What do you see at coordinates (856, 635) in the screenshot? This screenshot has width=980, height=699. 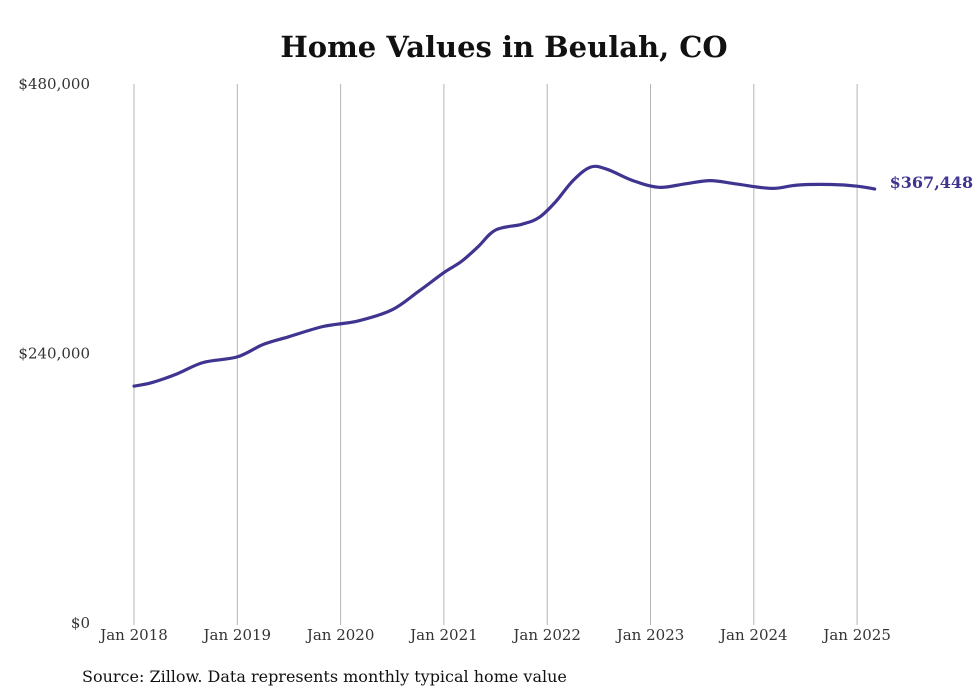 I see `x-tick-label: Jan 2025` at bounding box center [856, 635].